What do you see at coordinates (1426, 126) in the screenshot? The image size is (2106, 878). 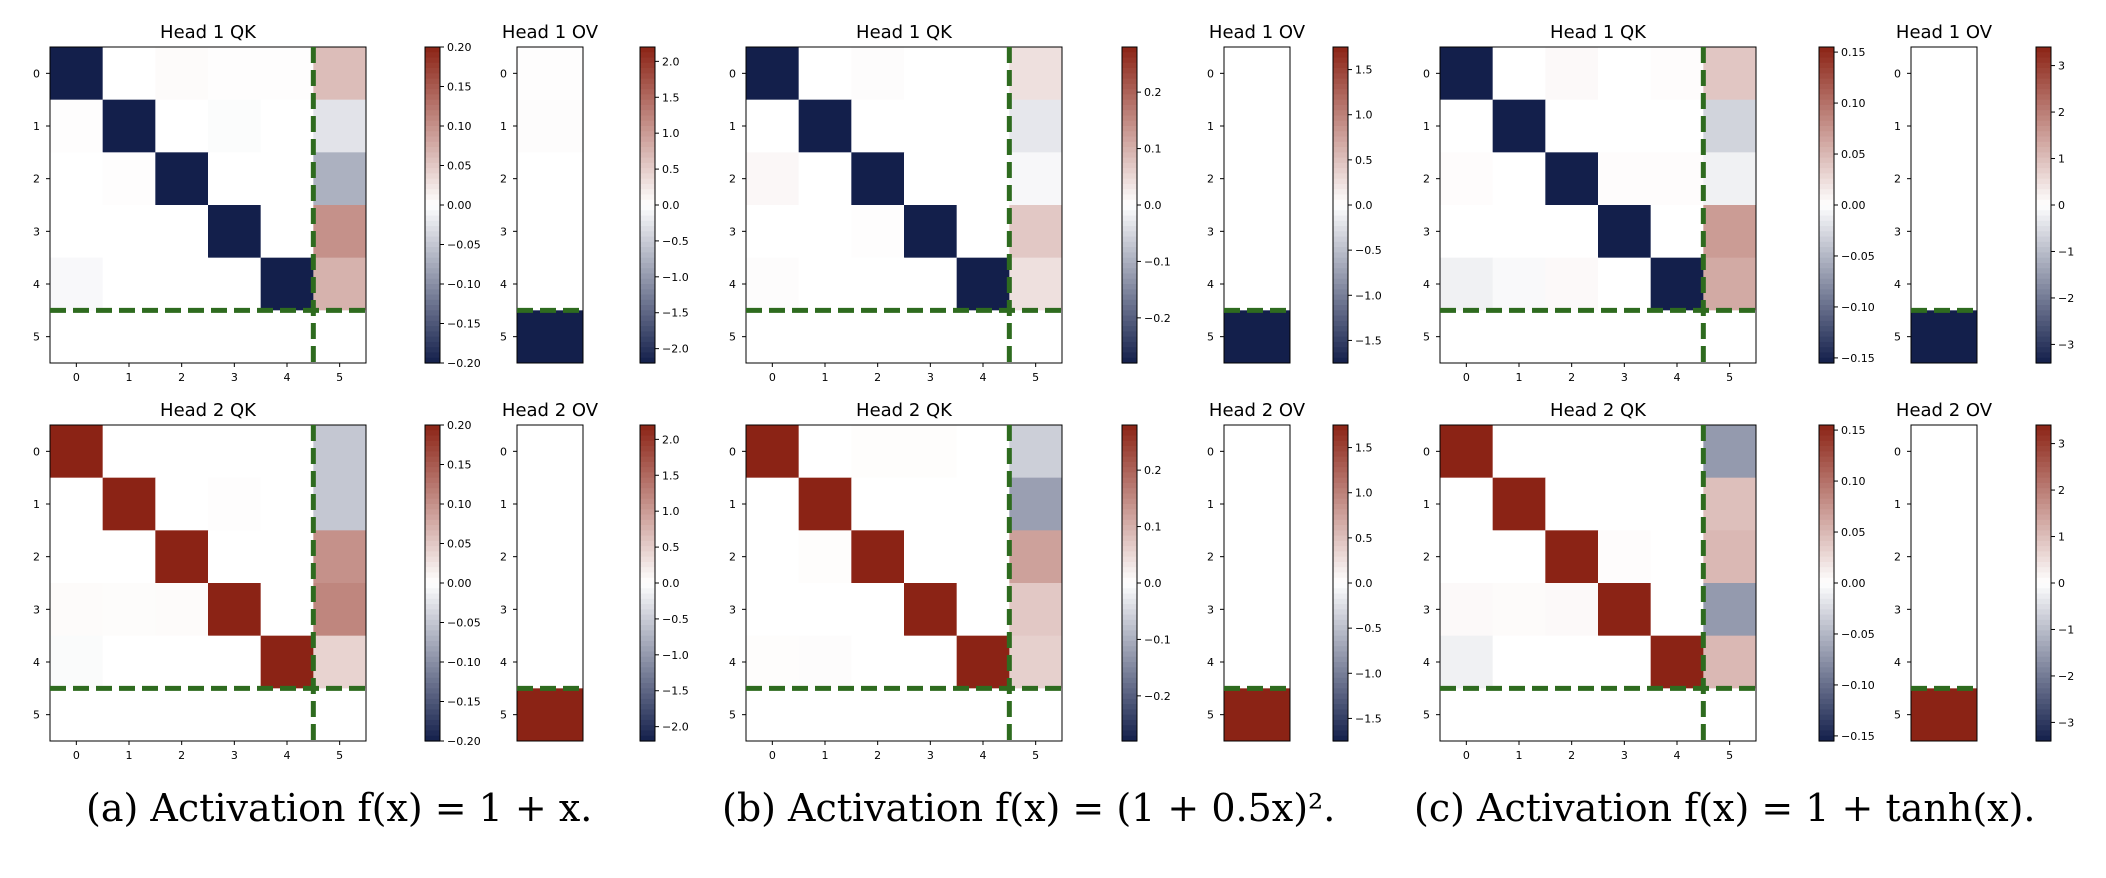 I see `y-tick-label: 1` at bounding box center [1426, 126].